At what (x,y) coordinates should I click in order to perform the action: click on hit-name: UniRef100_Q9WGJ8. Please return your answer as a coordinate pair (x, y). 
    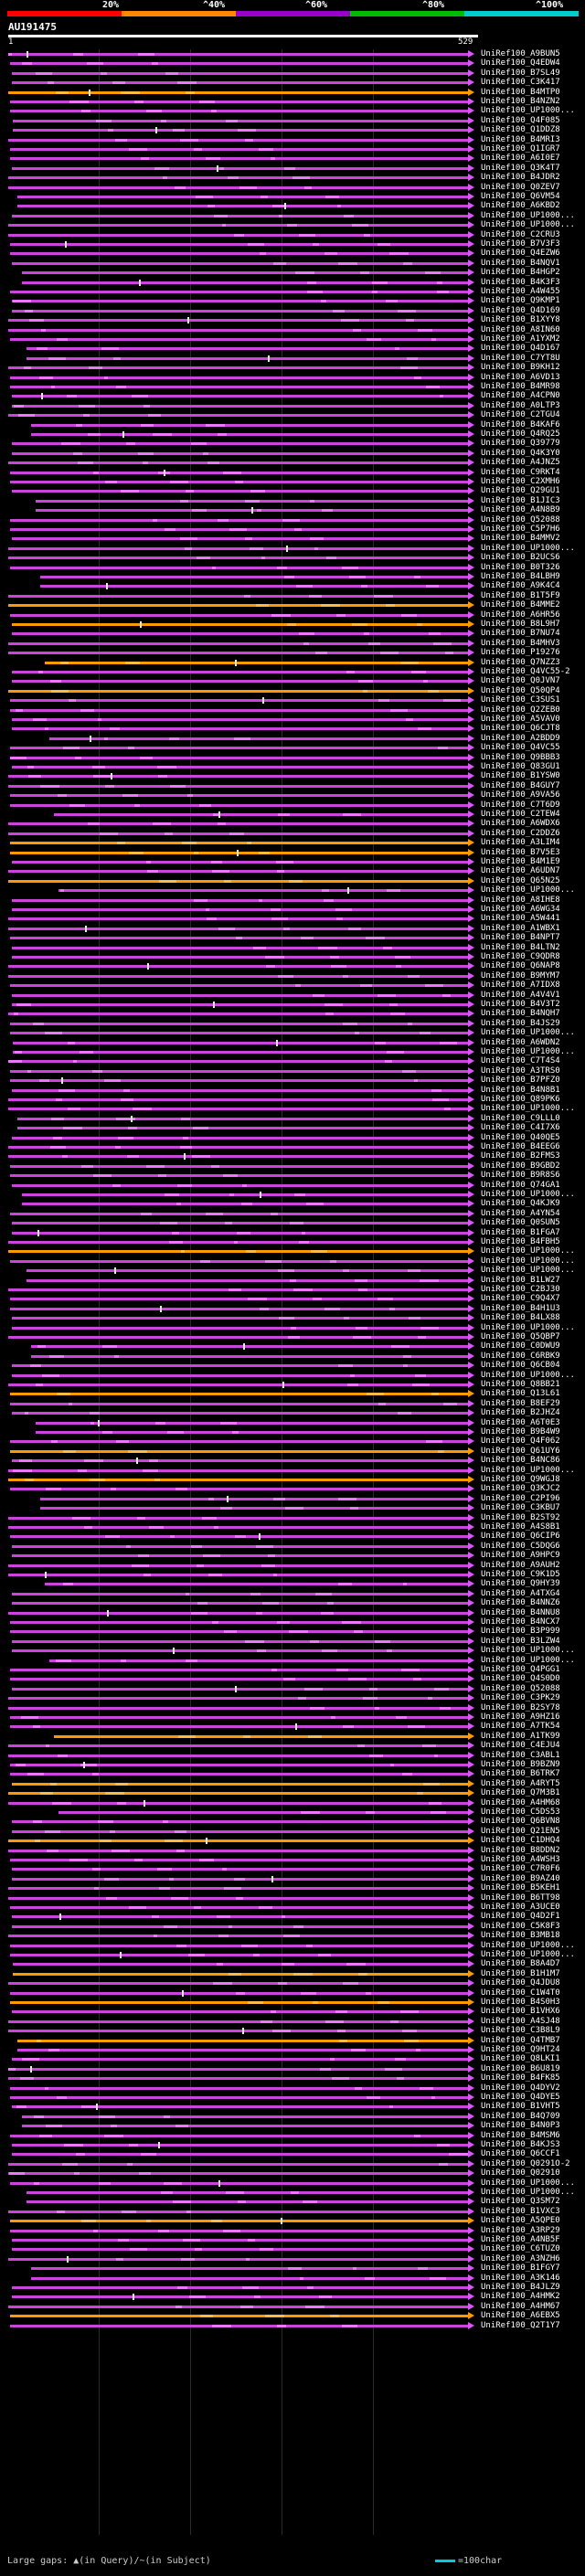
    Looking at the image, I should click on (520, 1479).